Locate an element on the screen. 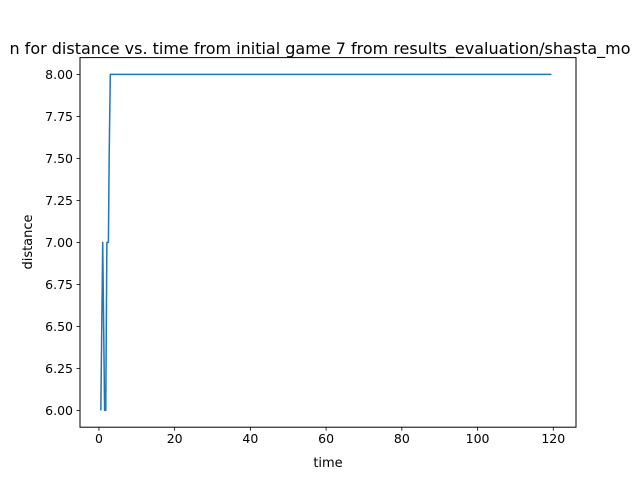  x-tick-label: 120 is located at coordinates (553, 438).